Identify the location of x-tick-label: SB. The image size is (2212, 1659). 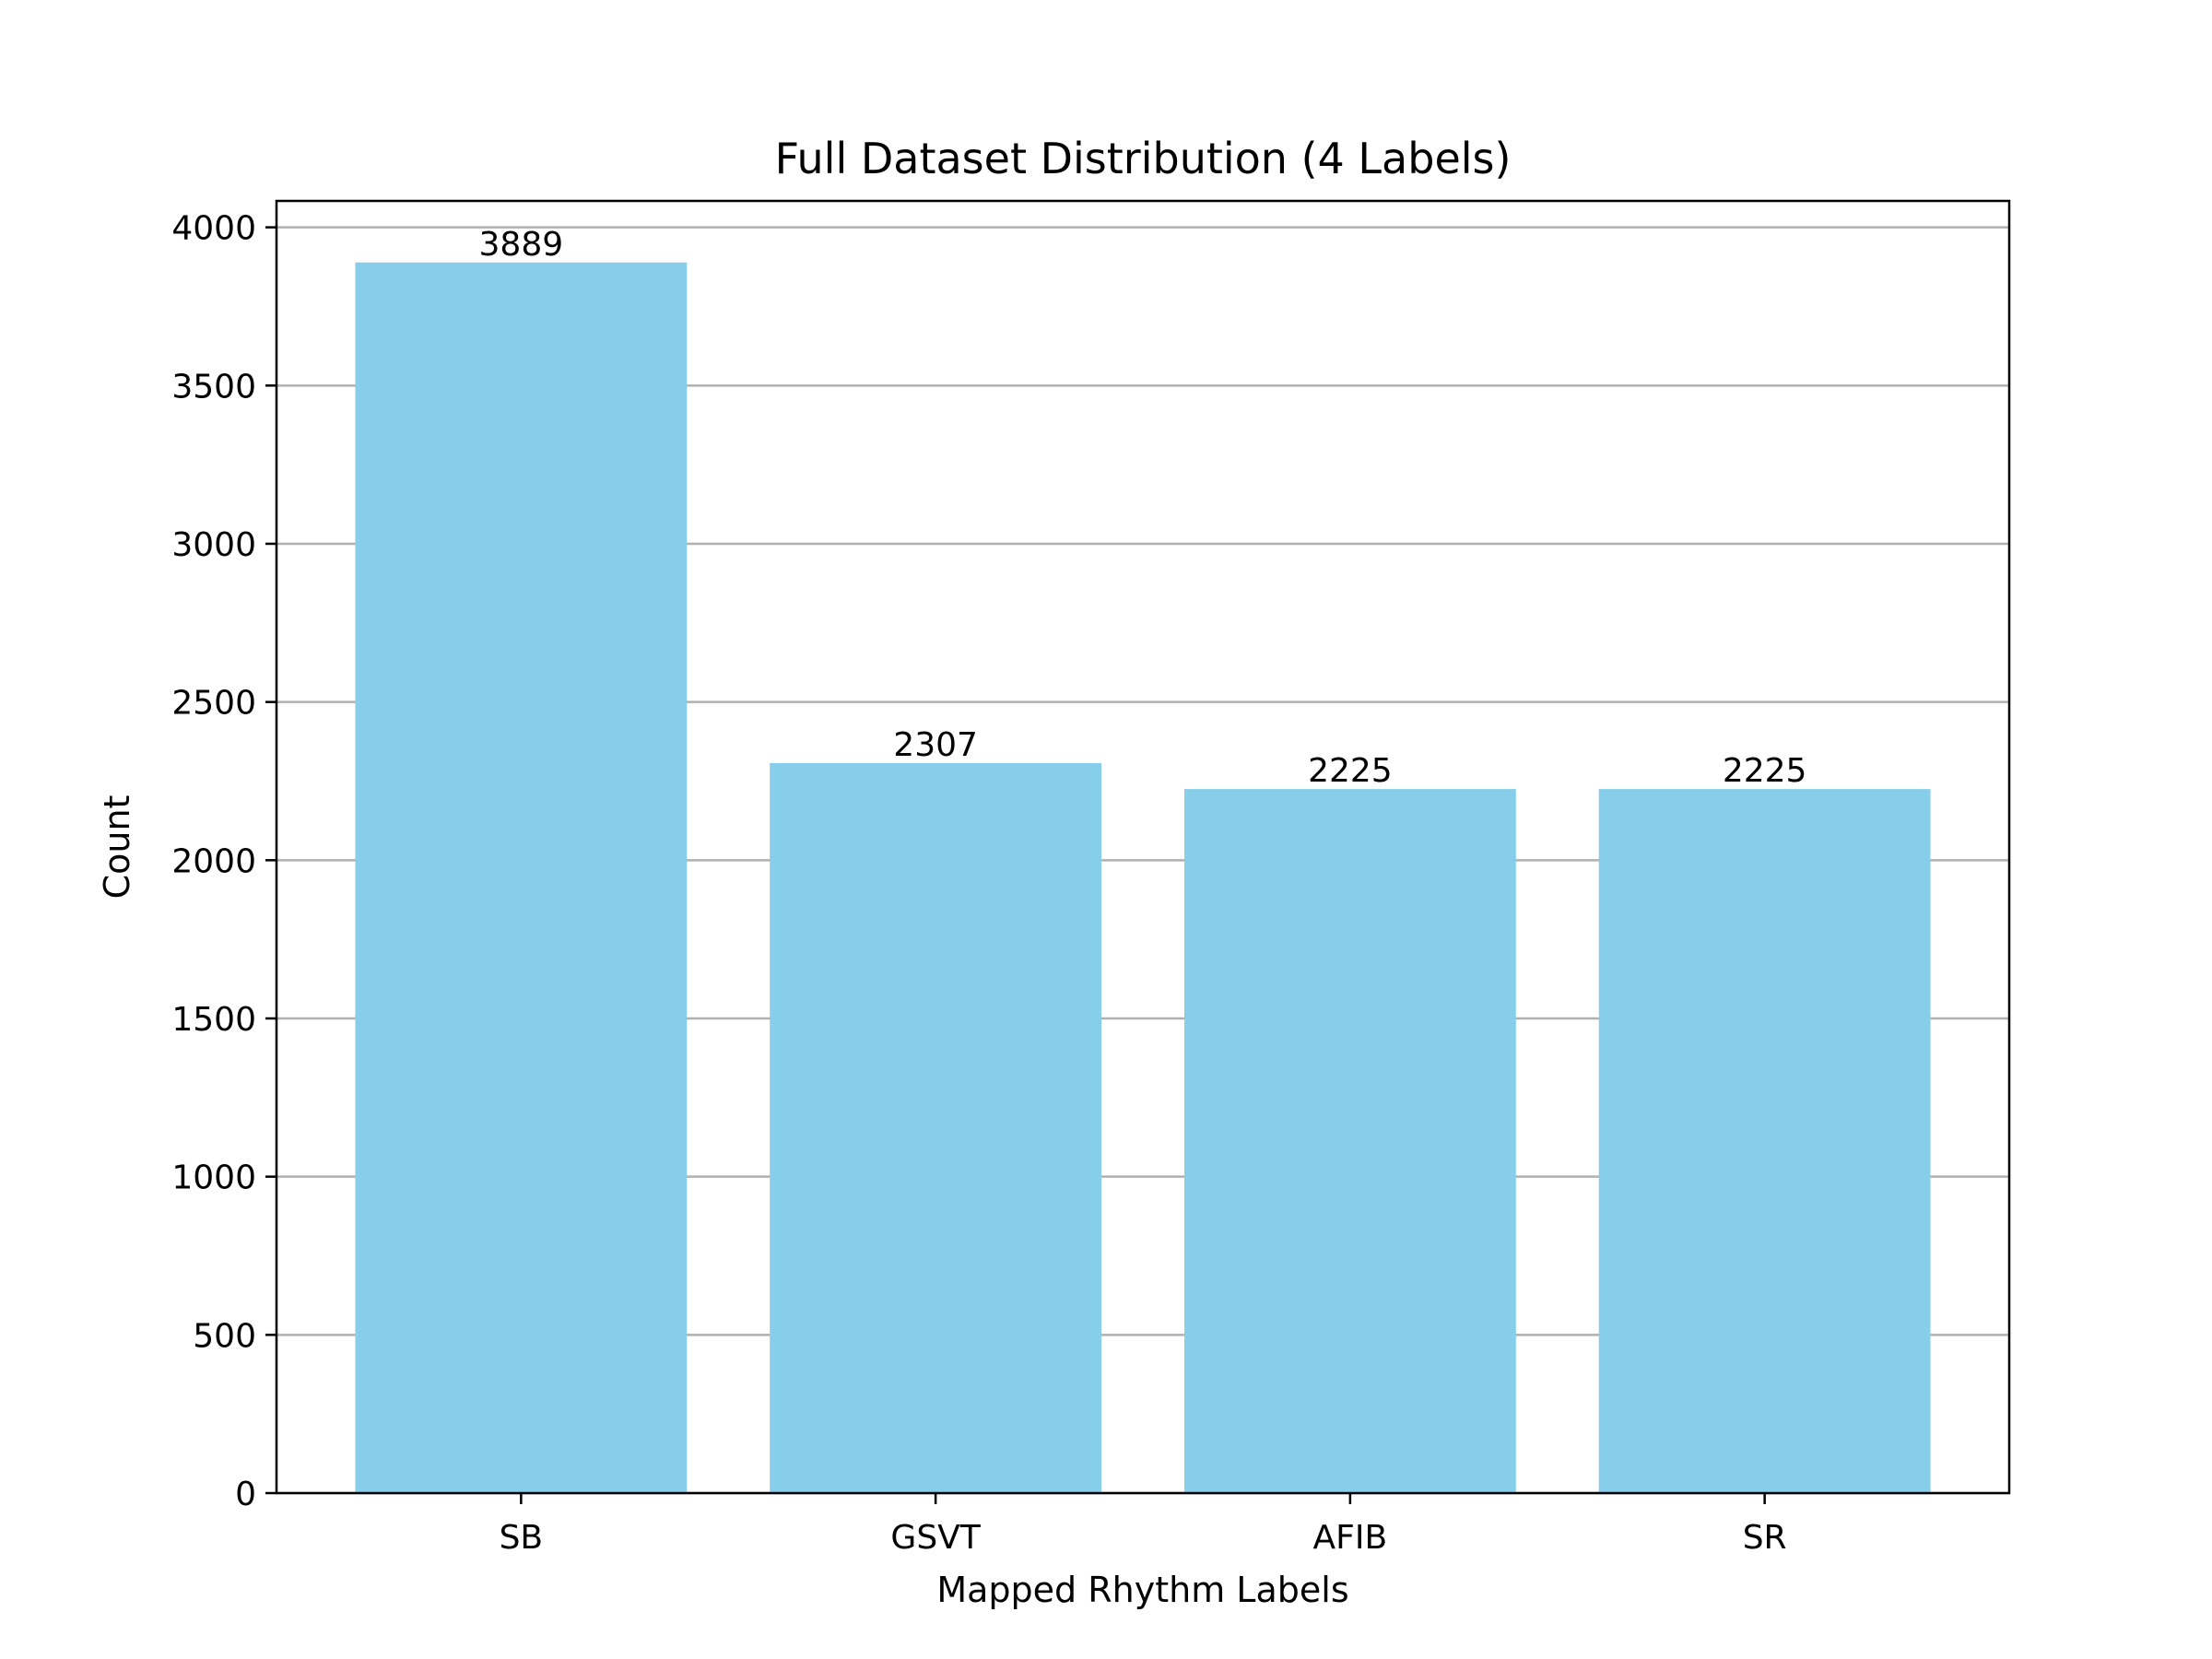
(522, 1538).